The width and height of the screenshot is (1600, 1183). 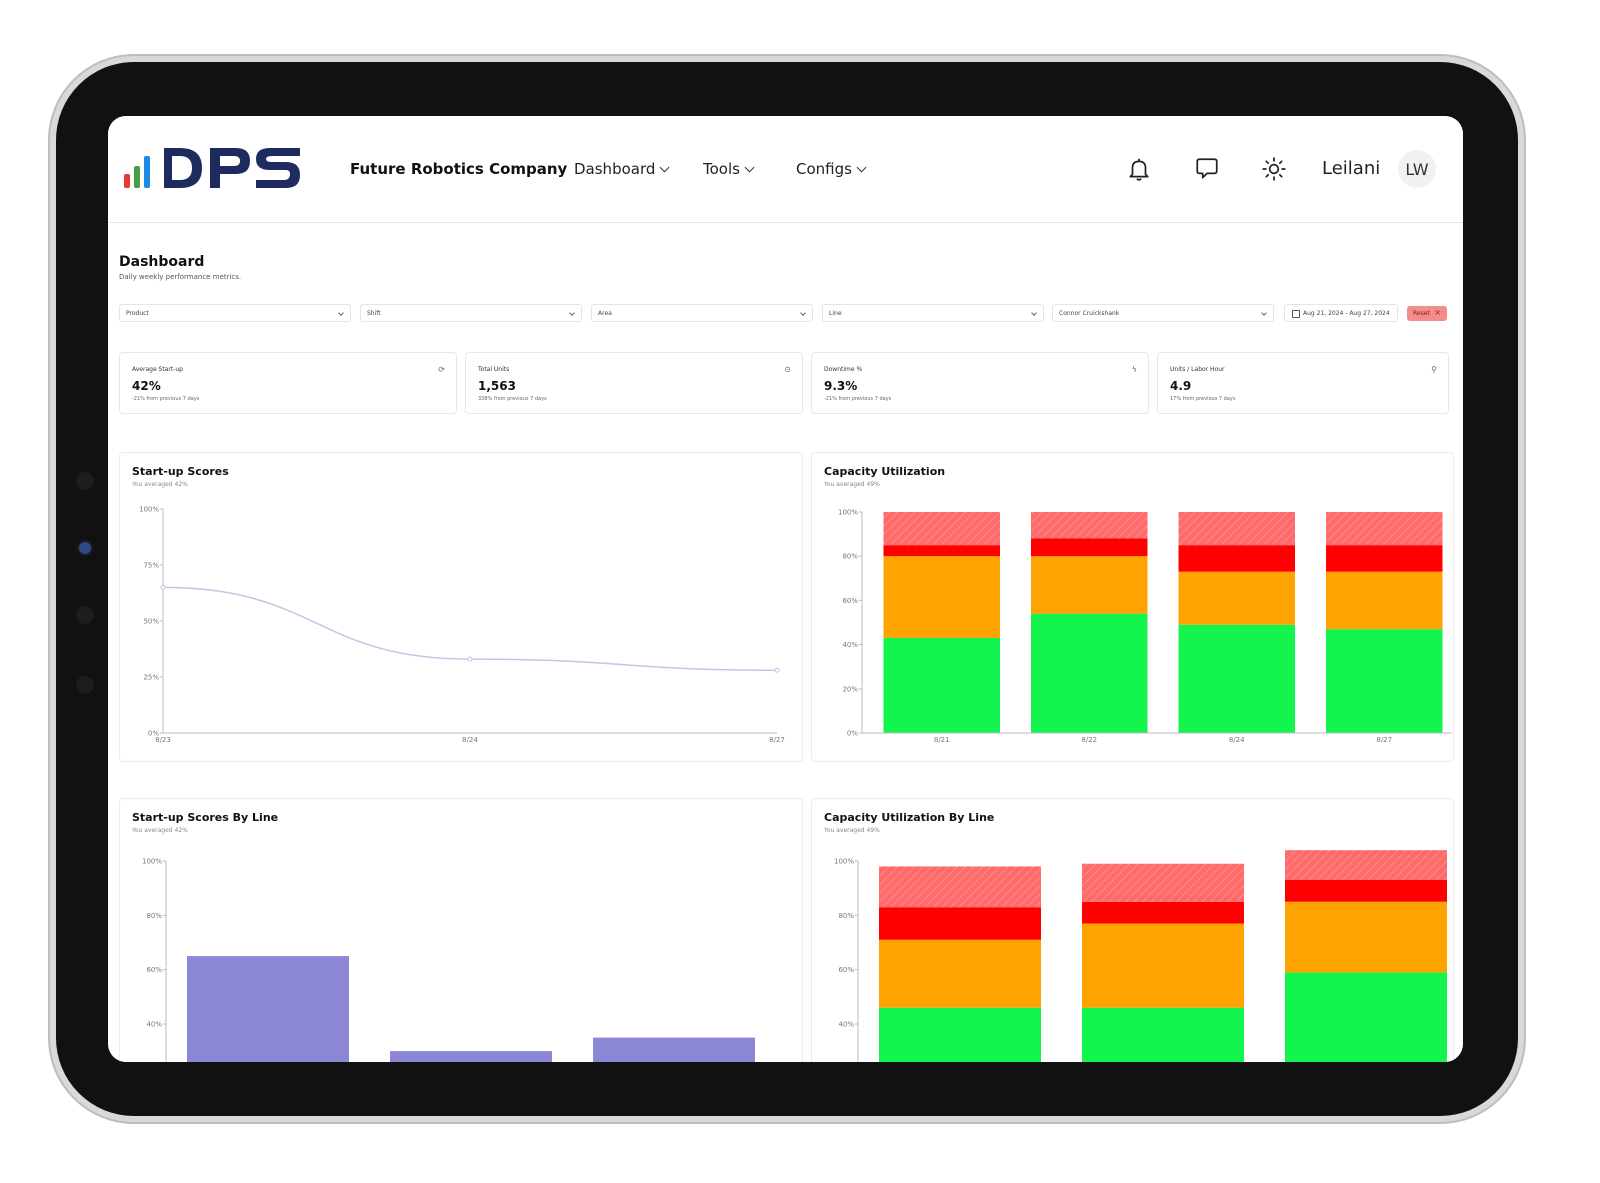 What do you see at coordinates (146, 386) in the screenshot?
I see `kpi-value: 42%` at bounding box center [146, 386].